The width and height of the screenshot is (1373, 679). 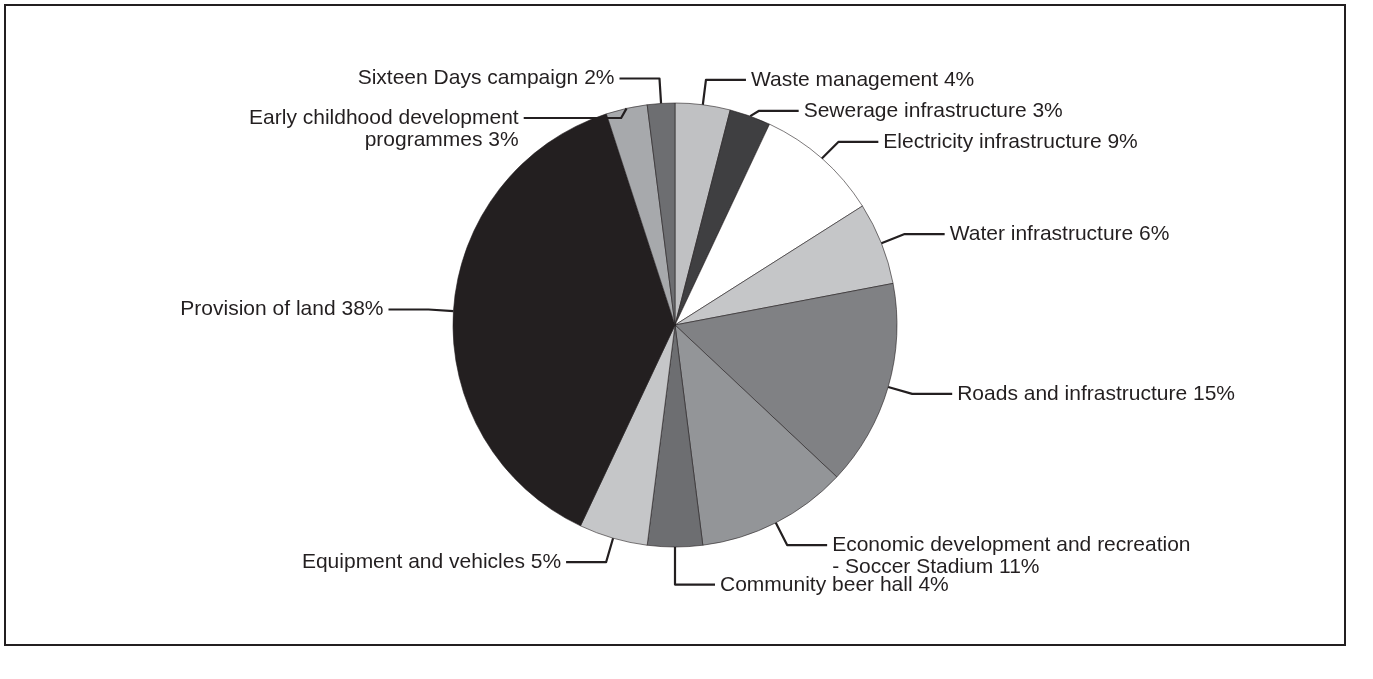 What do you see at coordinates (862, 78) in the screenshot?
I see `slice-label: Waste management 4%` at bounding box center [862, 78].